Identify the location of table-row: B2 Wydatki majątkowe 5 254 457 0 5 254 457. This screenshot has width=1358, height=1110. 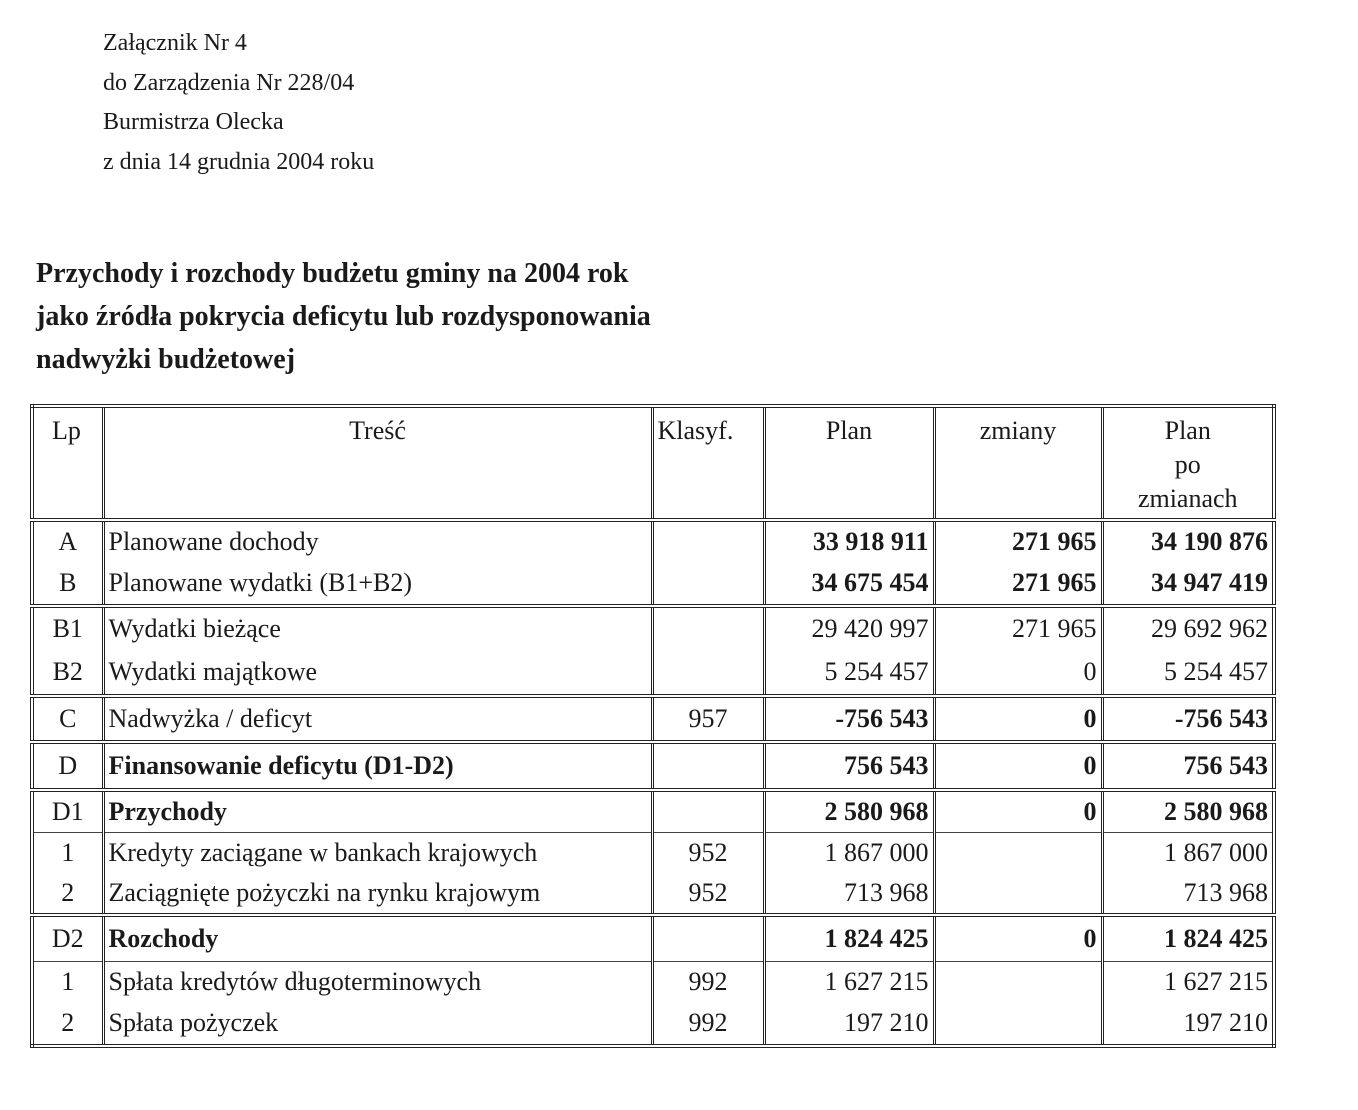
(653, 673).